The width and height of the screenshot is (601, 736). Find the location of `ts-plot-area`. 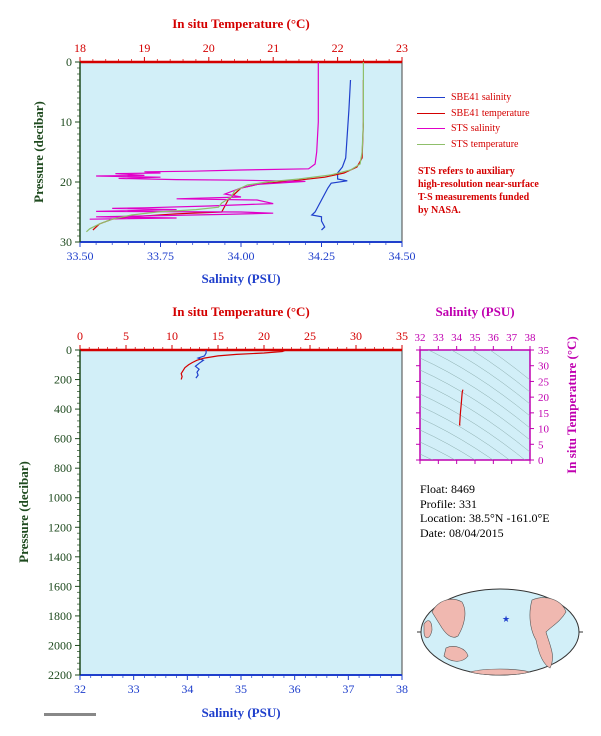

ts-plot-area is located at coordinates (475, 405).